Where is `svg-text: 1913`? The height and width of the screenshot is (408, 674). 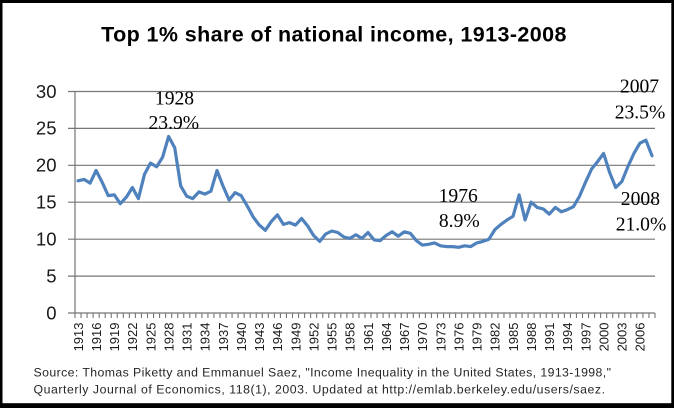 svg-text: 1913 is located at coordinates (78, 337).